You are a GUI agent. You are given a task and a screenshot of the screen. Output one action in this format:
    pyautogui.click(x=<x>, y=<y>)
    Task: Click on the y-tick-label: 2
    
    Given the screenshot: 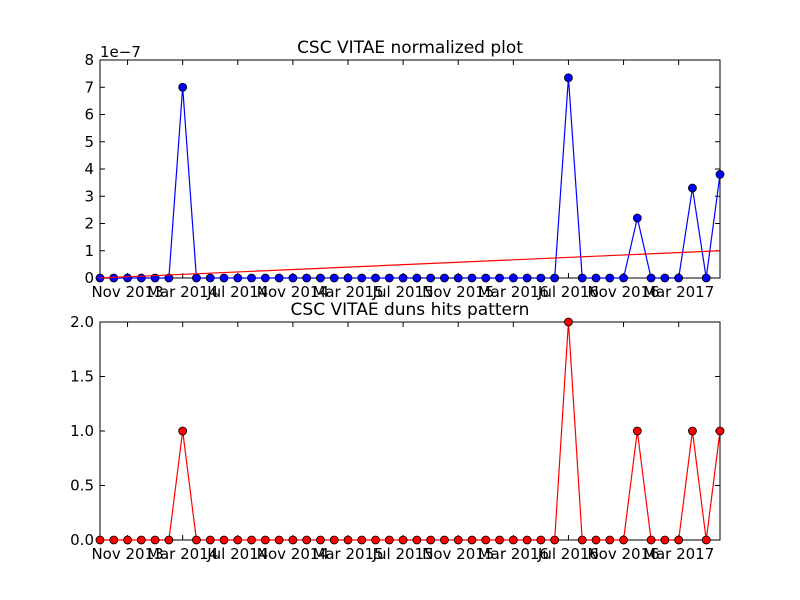 What is the action you would take?
    pyautogui.click(x=89, y=224)
    